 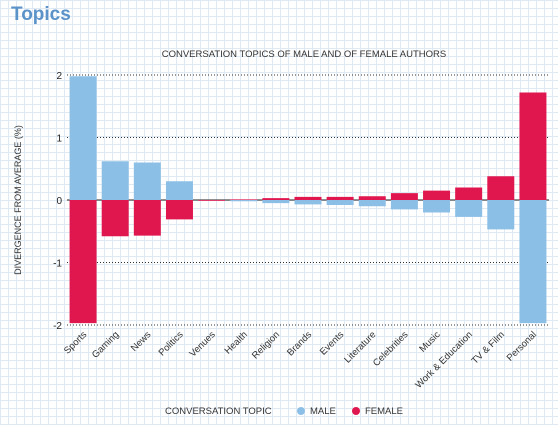 What do you see at coordinates (203, 344) in the screenshot?
I see `x-tick-label: Venues` at bounding box center [203, 344].